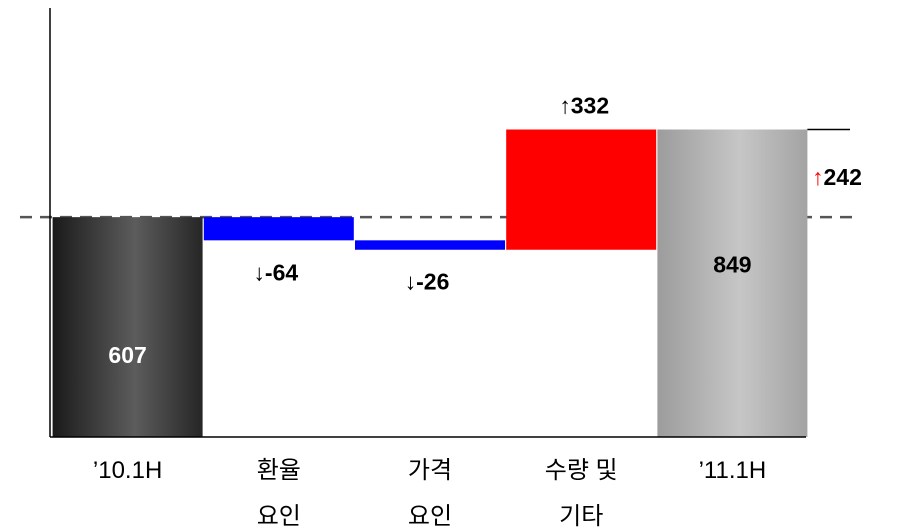  Describe the element at coordinates (565, 106) in the screenshot. I see `bar-value-label-3-arrow: ↑` at that location.